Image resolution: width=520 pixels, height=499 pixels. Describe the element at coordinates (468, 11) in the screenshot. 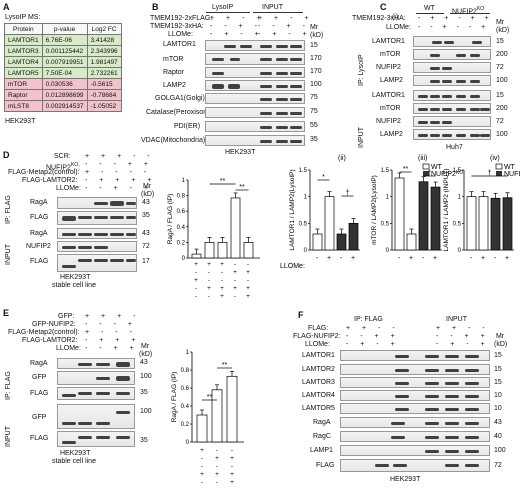

I see `ko-header: NUFIP2KO` at that location.